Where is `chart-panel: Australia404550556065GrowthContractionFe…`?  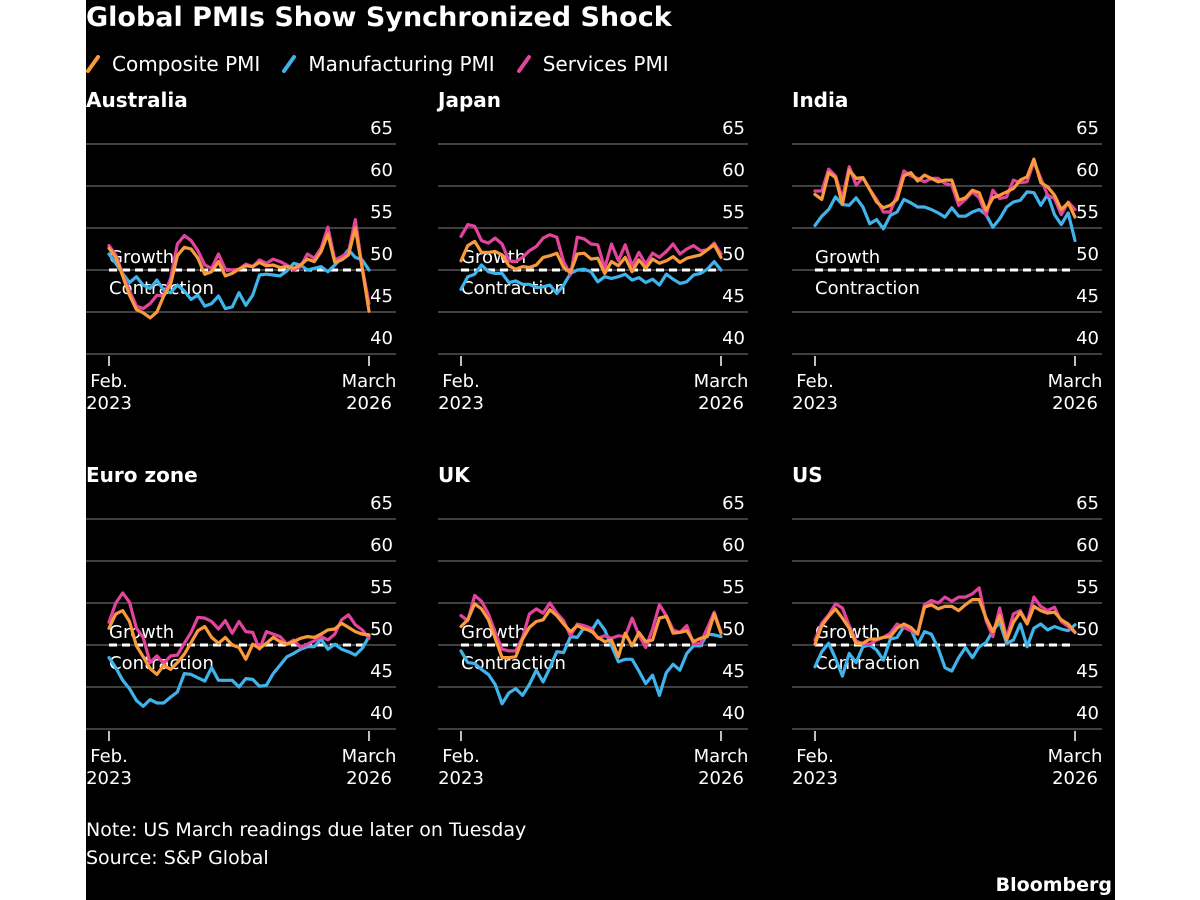
chart-panel: Australia404550556065GrowthContractionFe… is located at coordinates (241, 251).